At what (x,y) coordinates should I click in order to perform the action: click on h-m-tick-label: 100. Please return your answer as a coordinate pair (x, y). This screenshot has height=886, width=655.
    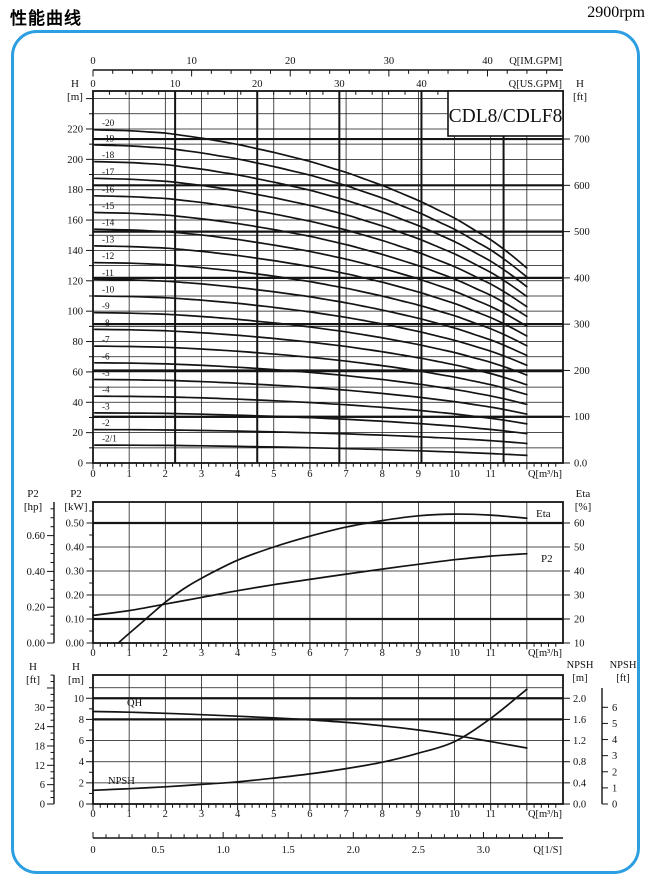
    Looking at the image, I should click on (75, 312).